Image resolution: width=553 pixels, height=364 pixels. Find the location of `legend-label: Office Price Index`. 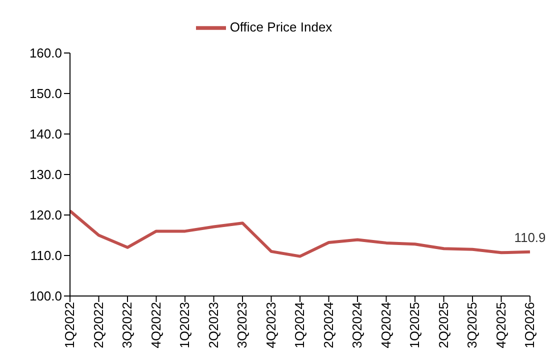

legend-label: Office Price Index is located at coordinates (281, 26).